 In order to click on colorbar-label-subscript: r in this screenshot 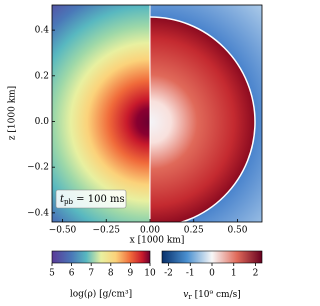, I will do `click(190, 297)`.